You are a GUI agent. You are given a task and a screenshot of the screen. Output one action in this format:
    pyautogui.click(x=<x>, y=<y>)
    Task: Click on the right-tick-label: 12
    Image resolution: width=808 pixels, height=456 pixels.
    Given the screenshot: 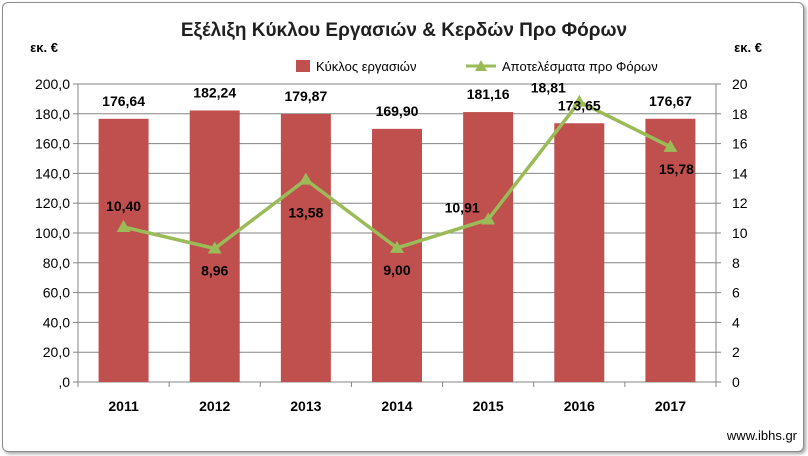 What is the action you would take?
    pyautogui.click(x=740, y=203)
    